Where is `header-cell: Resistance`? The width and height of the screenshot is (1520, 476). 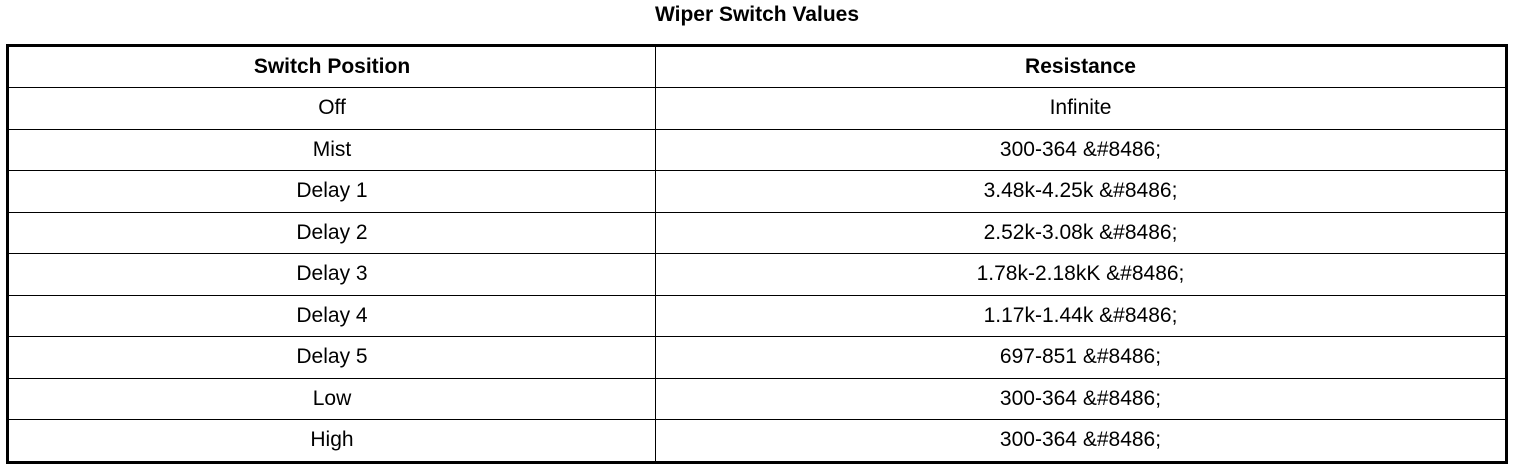
header-cell: Resistance is located at coordinates (1081, 66).